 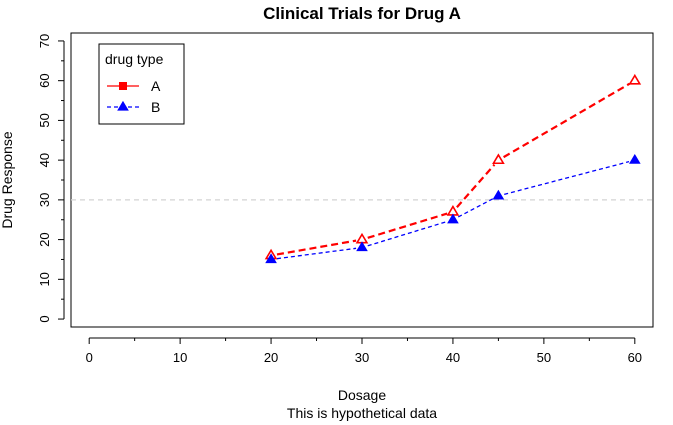 I want to click on y-tick-label: 70, so click(x=44, y=41).